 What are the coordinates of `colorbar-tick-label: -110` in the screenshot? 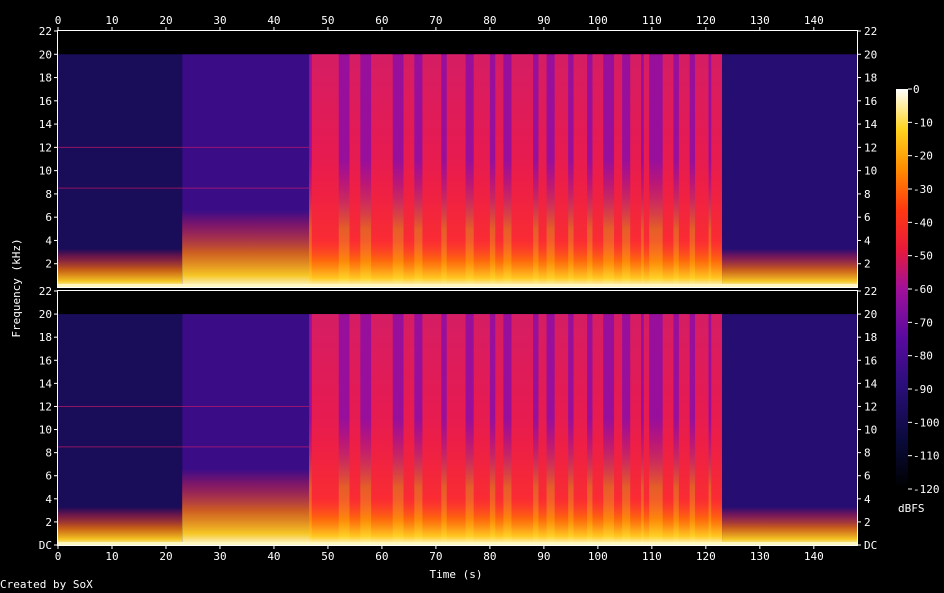 It's located at (926, 456).